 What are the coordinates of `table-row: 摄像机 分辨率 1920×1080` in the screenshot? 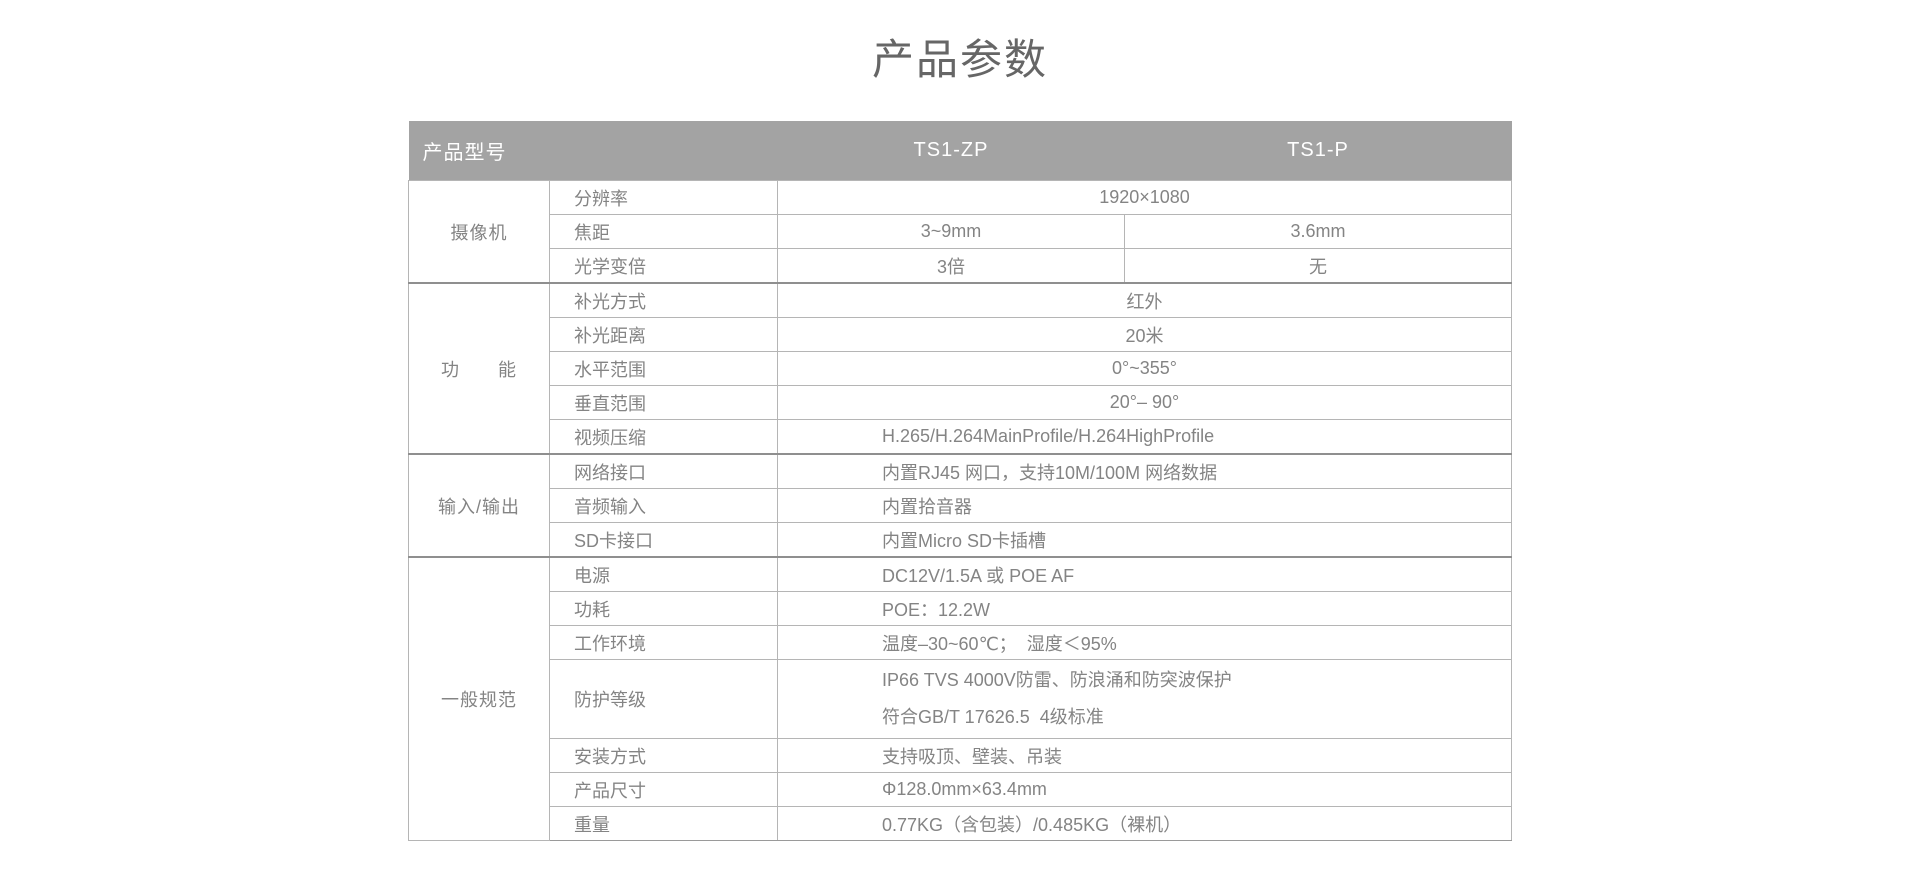 It's located at (960, 232).